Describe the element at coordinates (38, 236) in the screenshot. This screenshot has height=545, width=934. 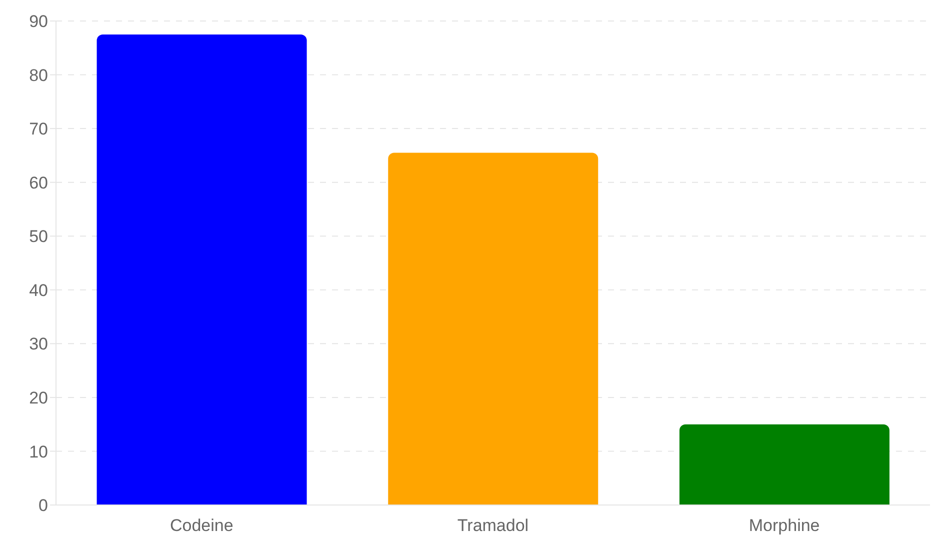
I see `y-tick-label: 50` at that location.